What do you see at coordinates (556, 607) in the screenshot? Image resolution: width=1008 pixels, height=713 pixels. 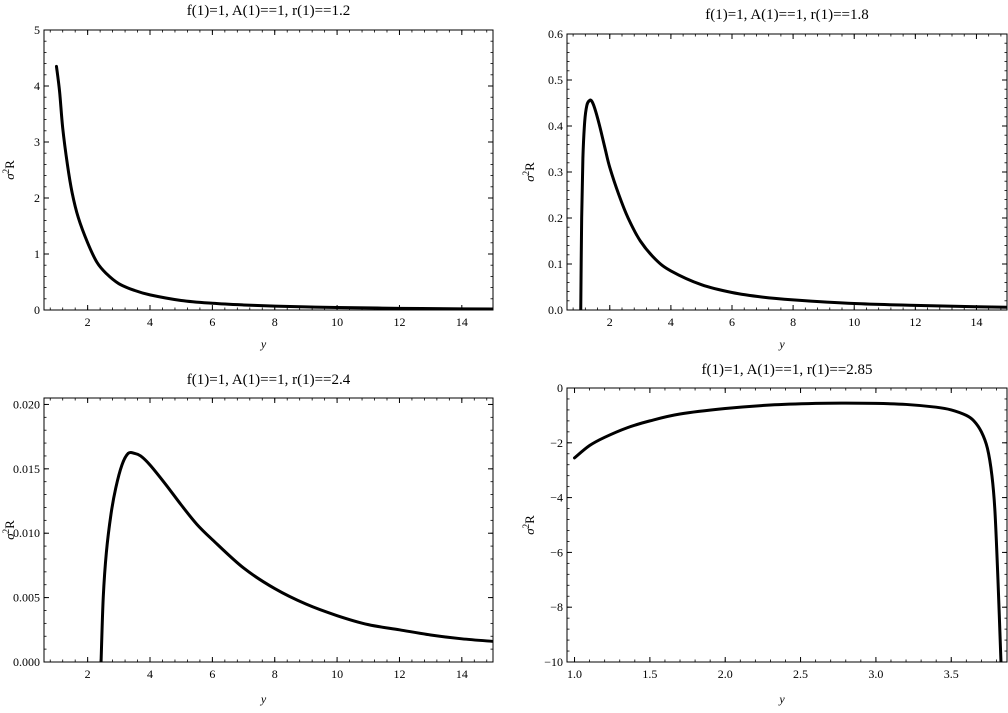 I see `y-tick-label: −8` at bounding box center [556, 607].